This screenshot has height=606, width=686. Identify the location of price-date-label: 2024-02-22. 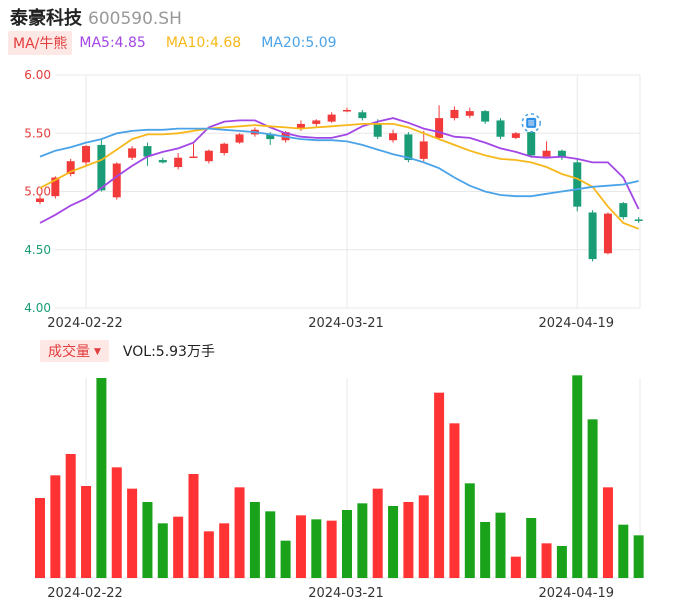
(85, 323).